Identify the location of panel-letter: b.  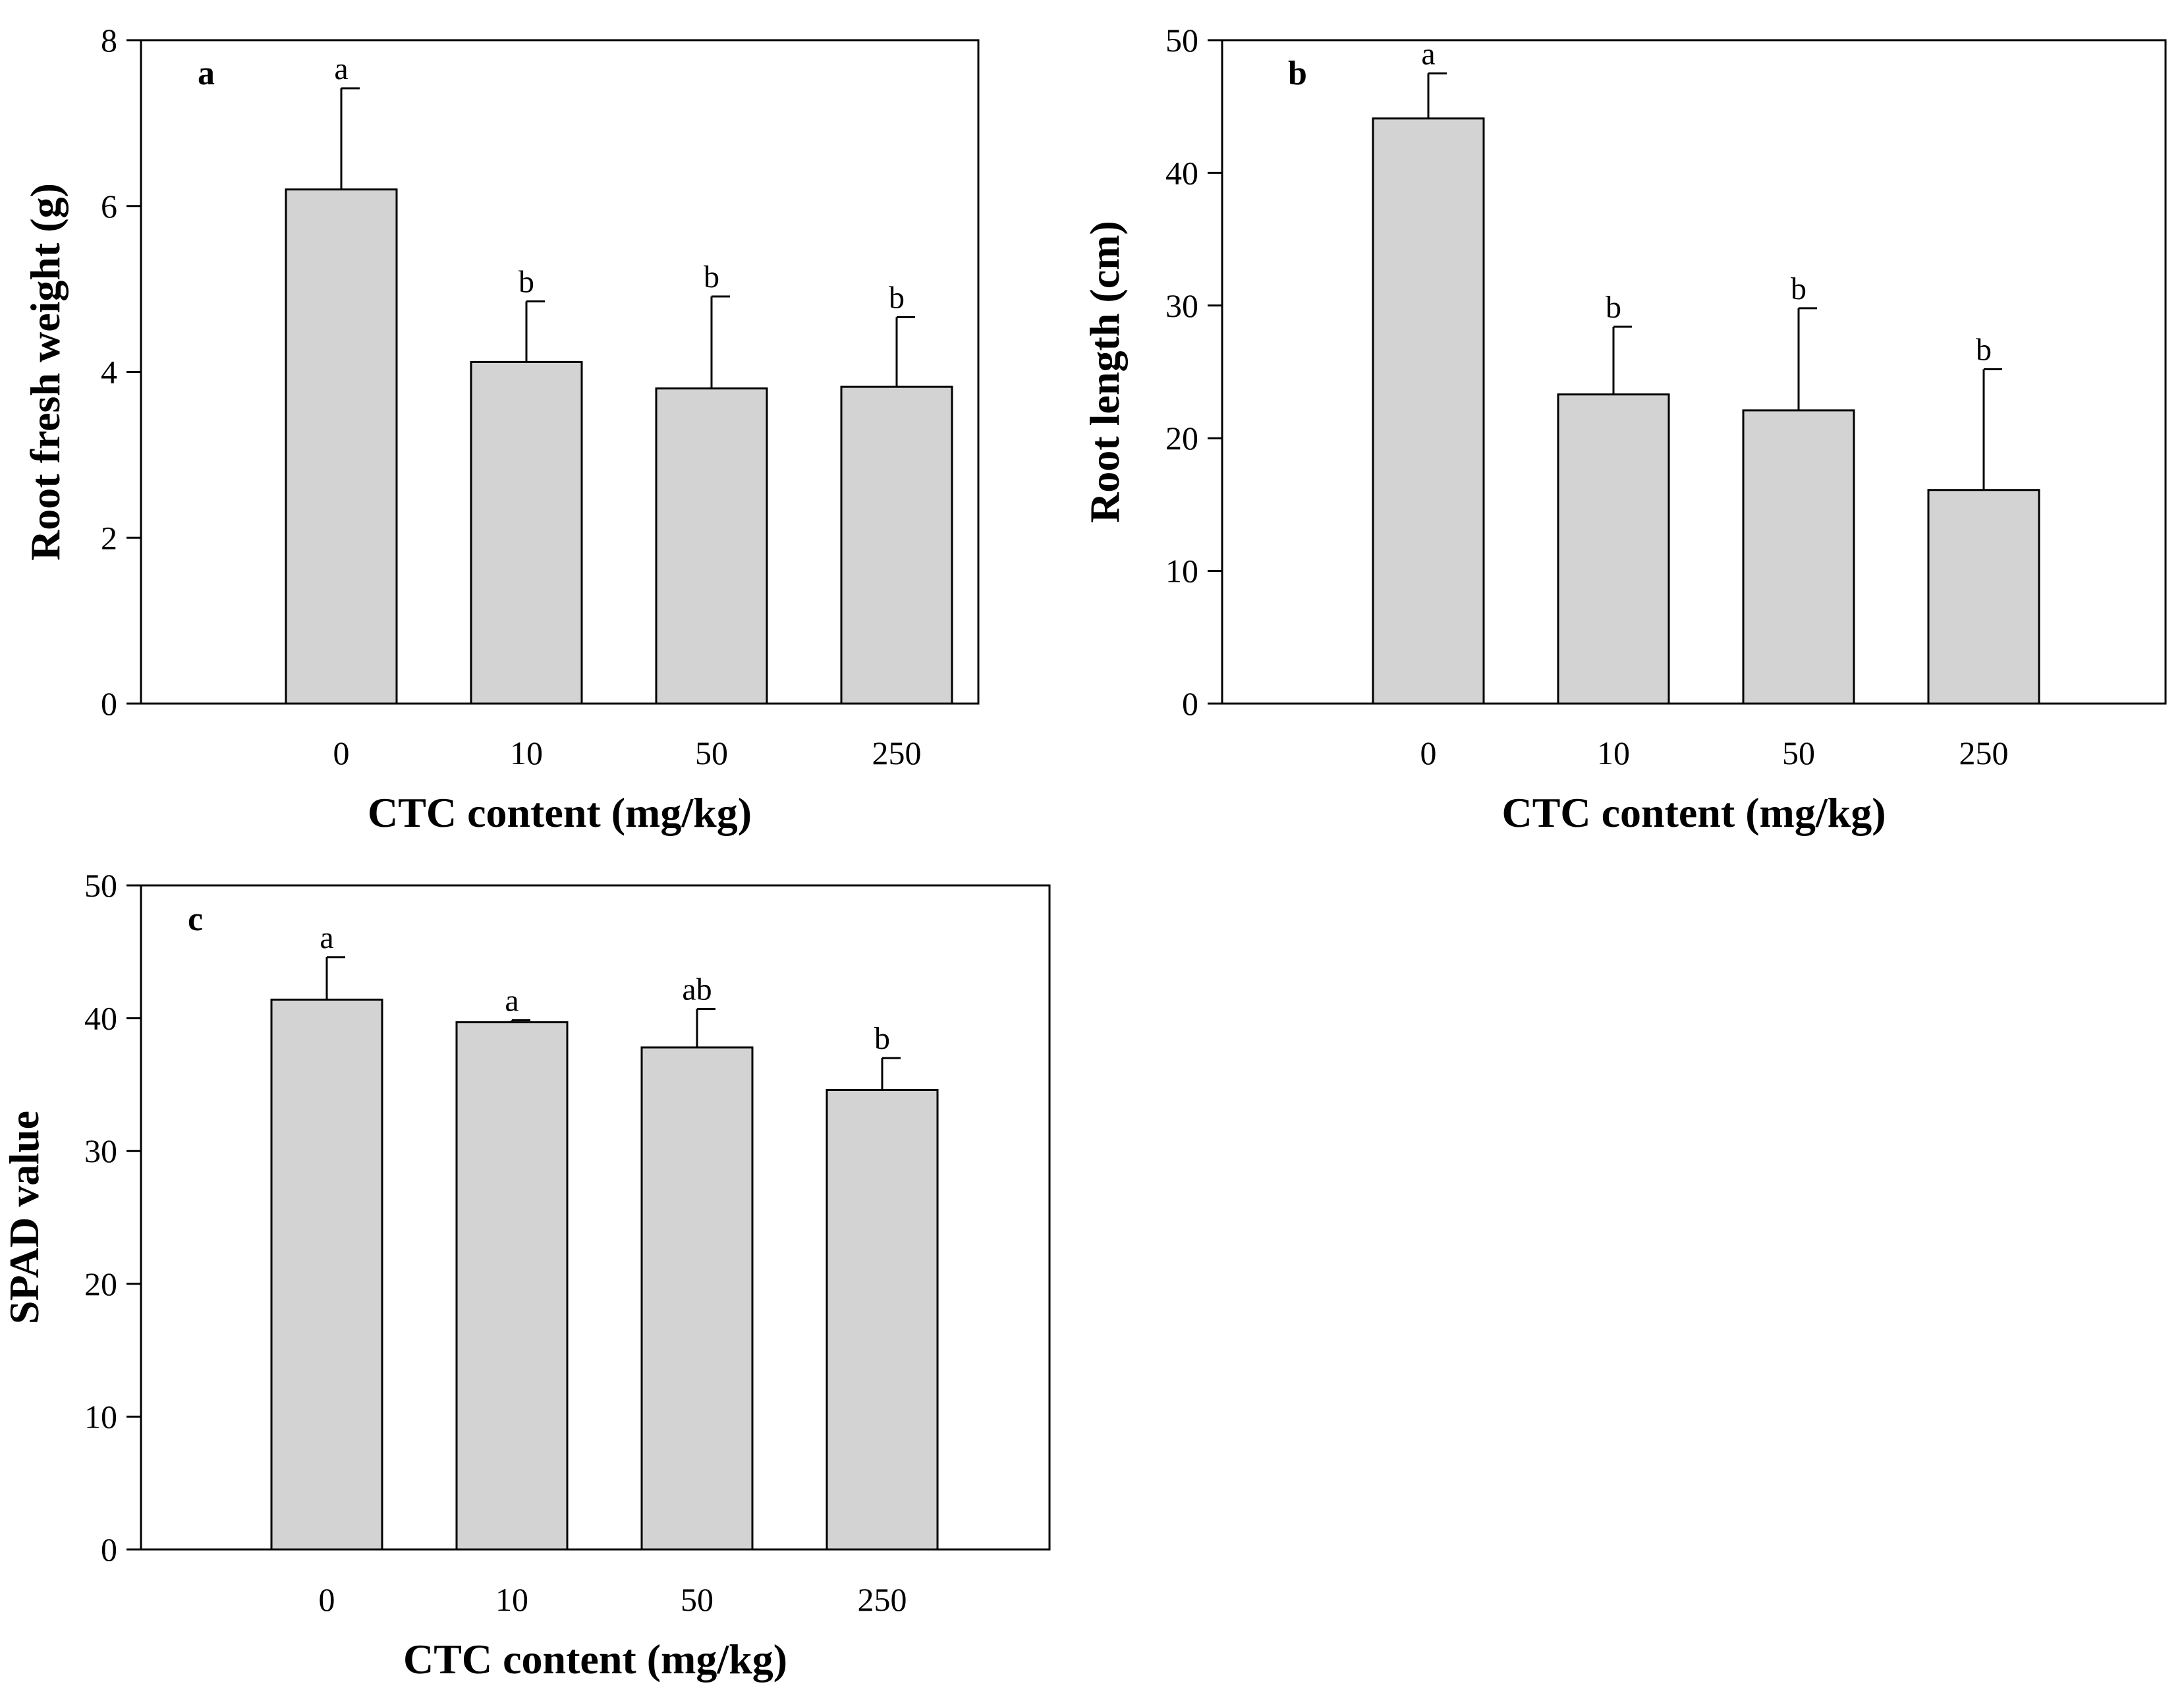
(1297, 73).